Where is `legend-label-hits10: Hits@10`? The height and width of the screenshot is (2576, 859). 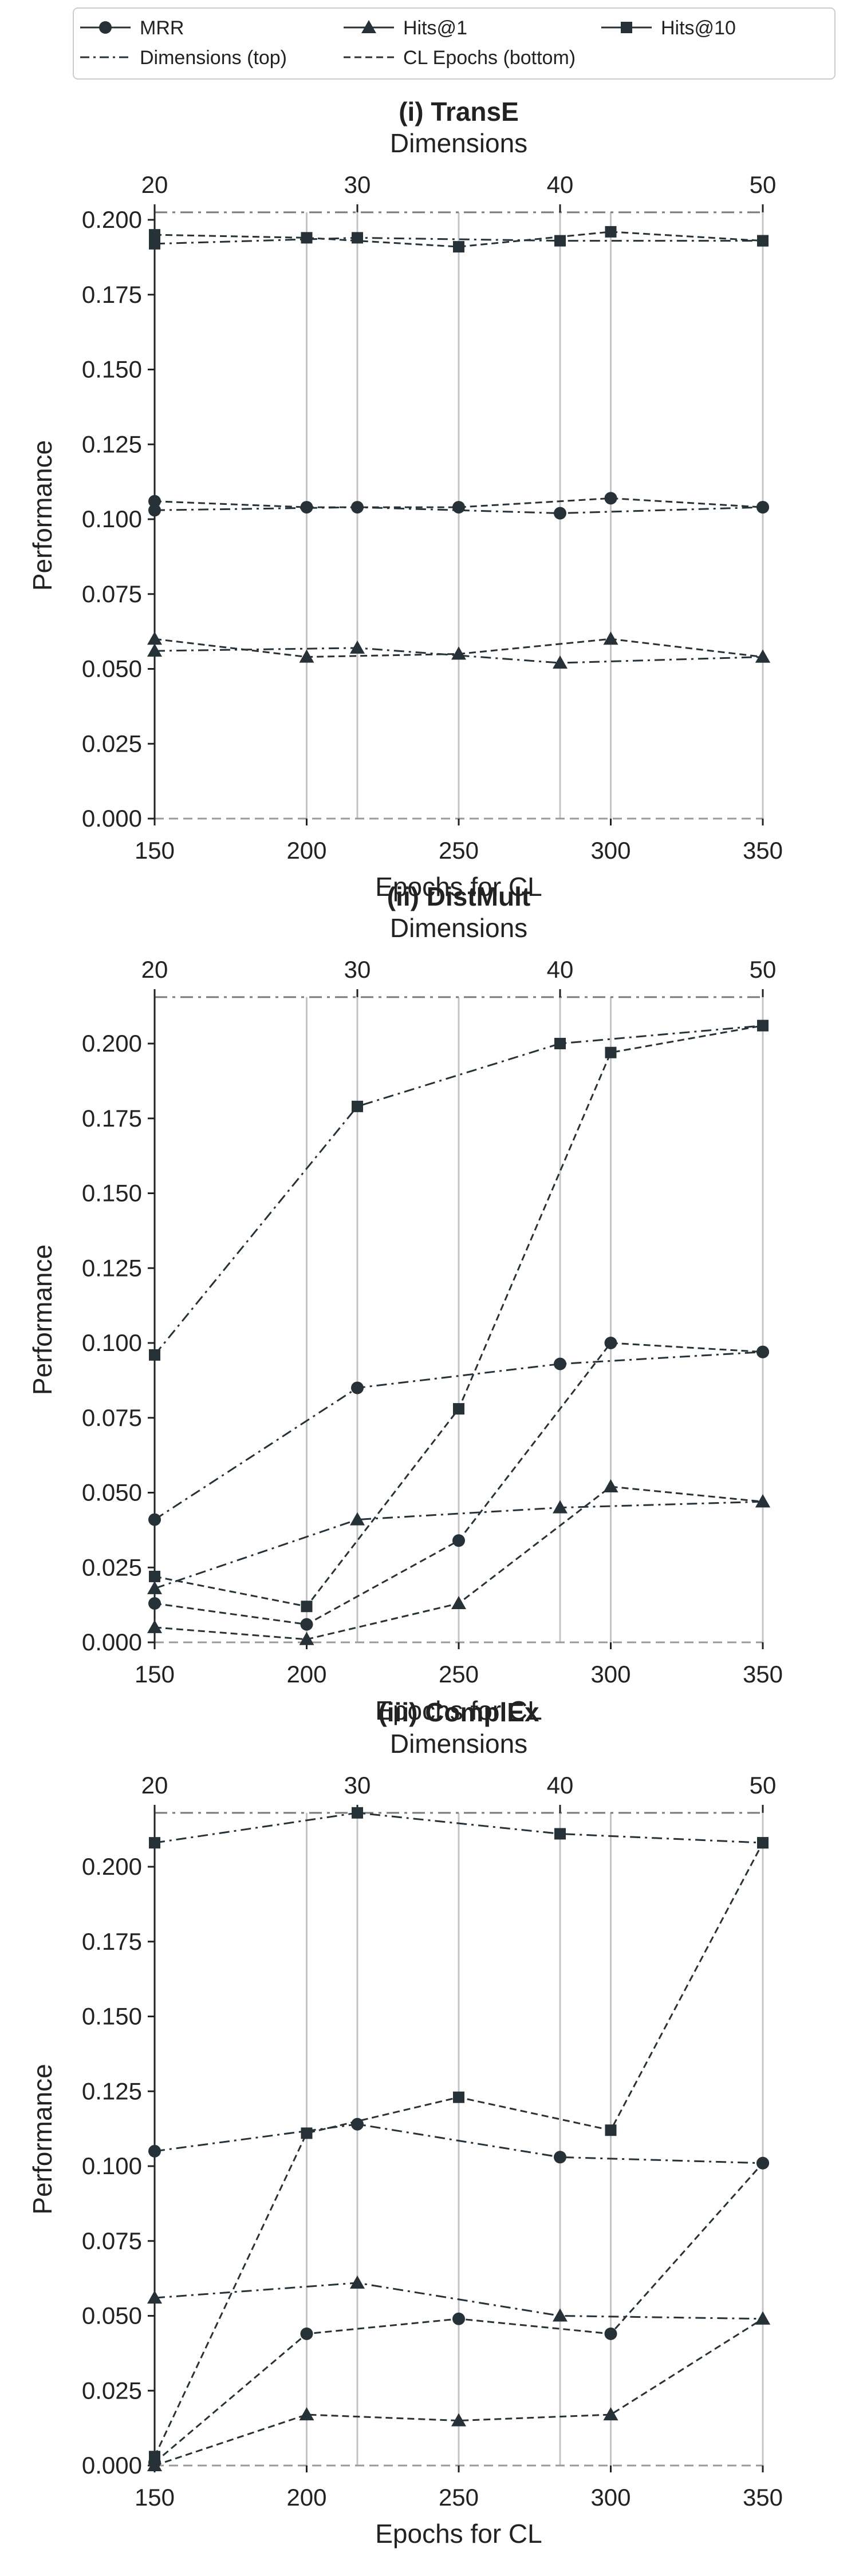
legend-label-hits10: Hits@10 is located at coordinates (698, 28).